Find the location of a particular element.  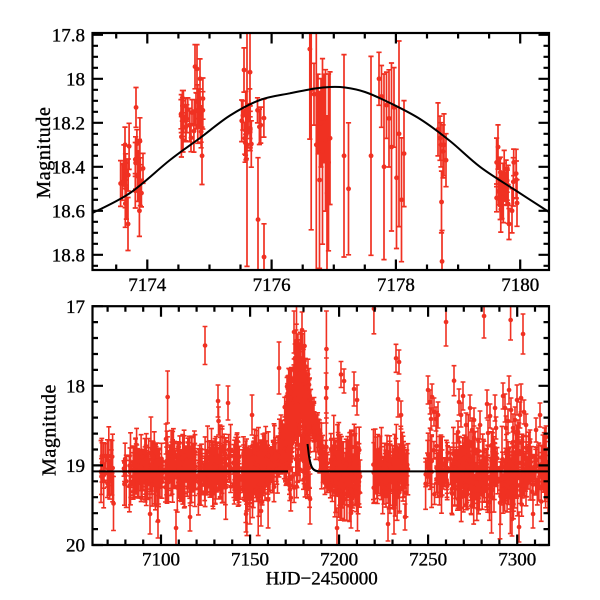

svg-text: 7200 is located at coordinates (339, 560).